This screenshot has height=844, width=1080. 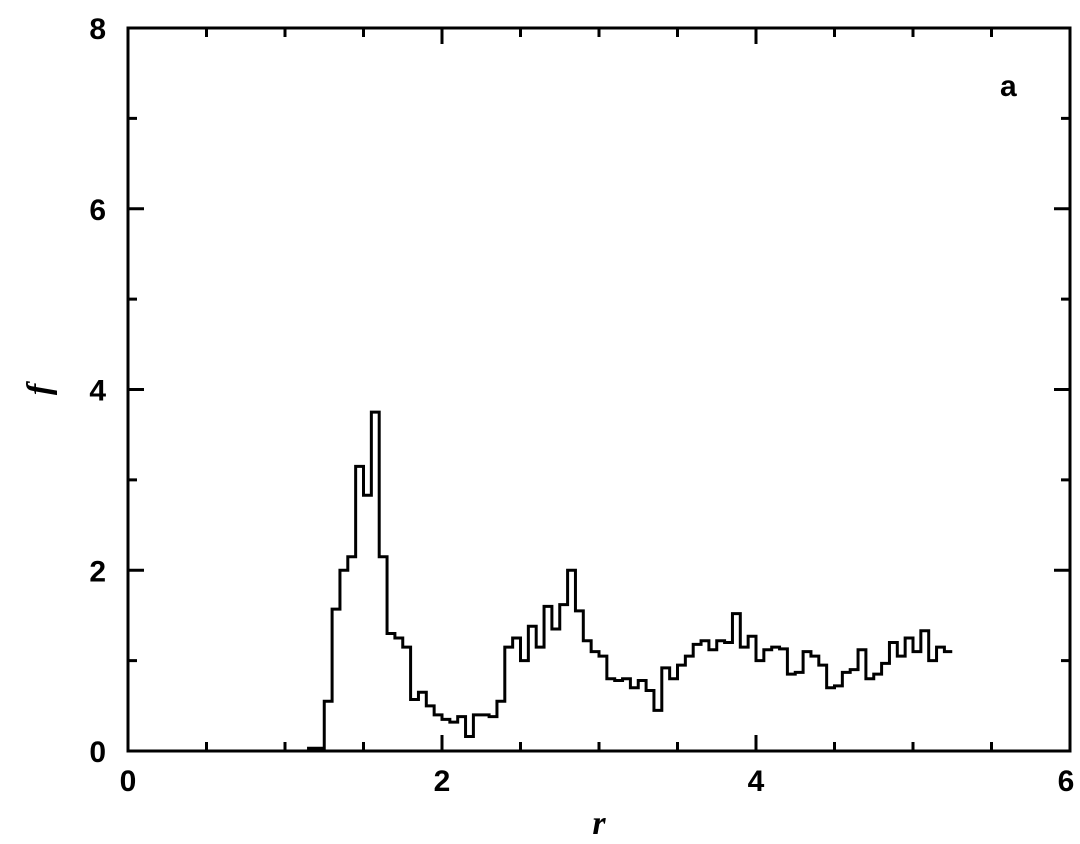 I want to click on x-tick-label: 2, so click(x=442, y=781).